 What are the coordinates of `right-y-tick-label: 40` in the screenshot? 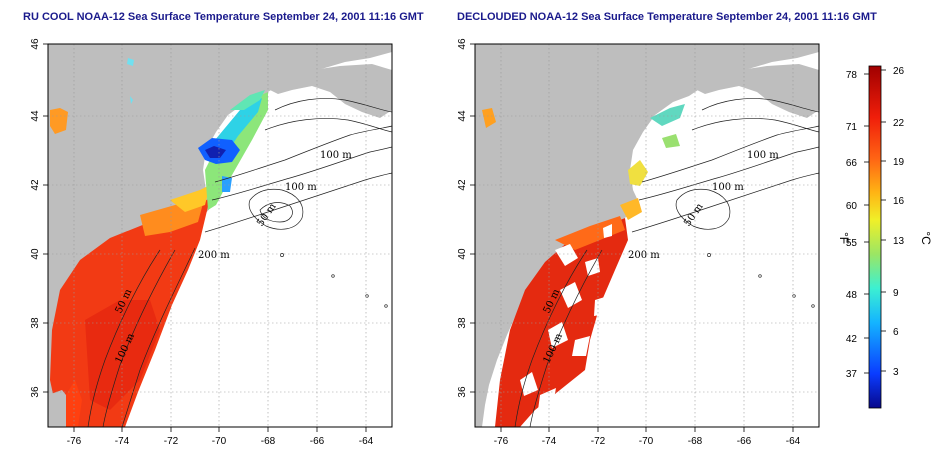 It's located at (462, 254).